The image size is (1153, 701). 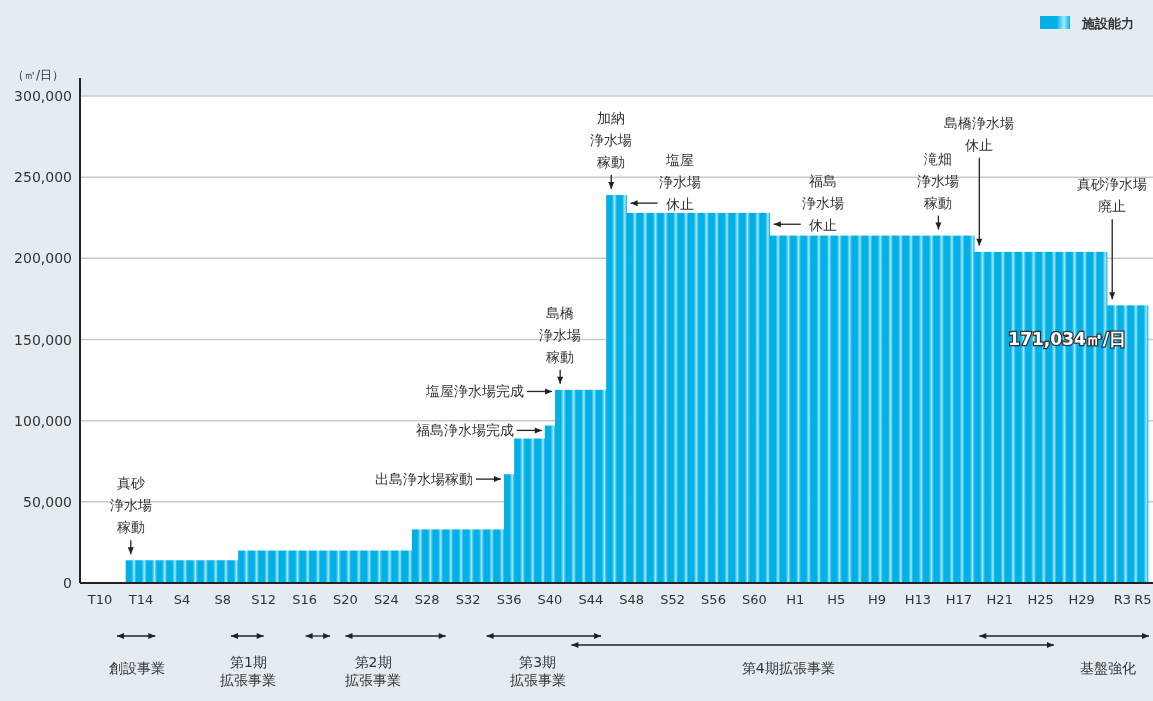 I want to click on x-tick-label: H9, so click(x=877, y=599).